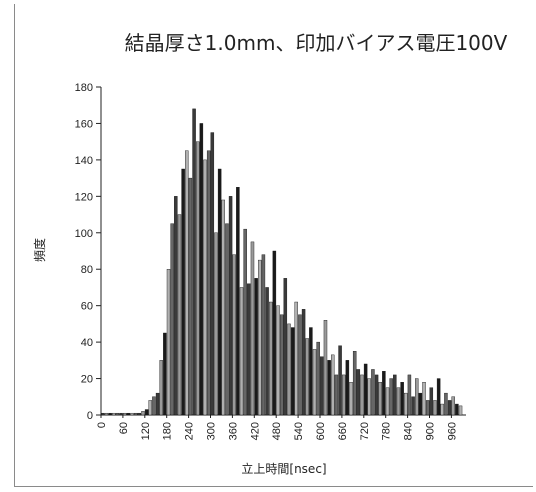 Image resolution: width=536 pixels, height=492 pixels. I want to click on x-tick-label: 540, so click(299, 431).